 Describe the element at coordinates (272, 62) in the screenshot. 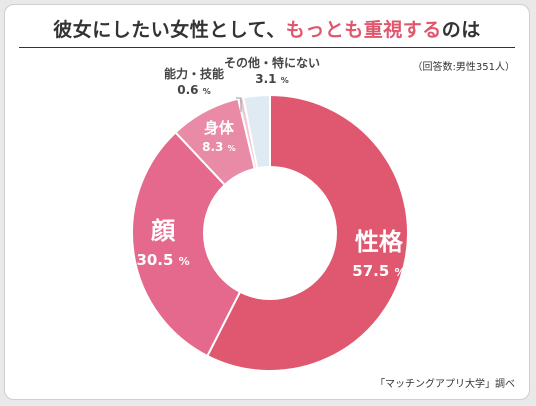

I see `slice-label-5: その他・特にない` at that location.